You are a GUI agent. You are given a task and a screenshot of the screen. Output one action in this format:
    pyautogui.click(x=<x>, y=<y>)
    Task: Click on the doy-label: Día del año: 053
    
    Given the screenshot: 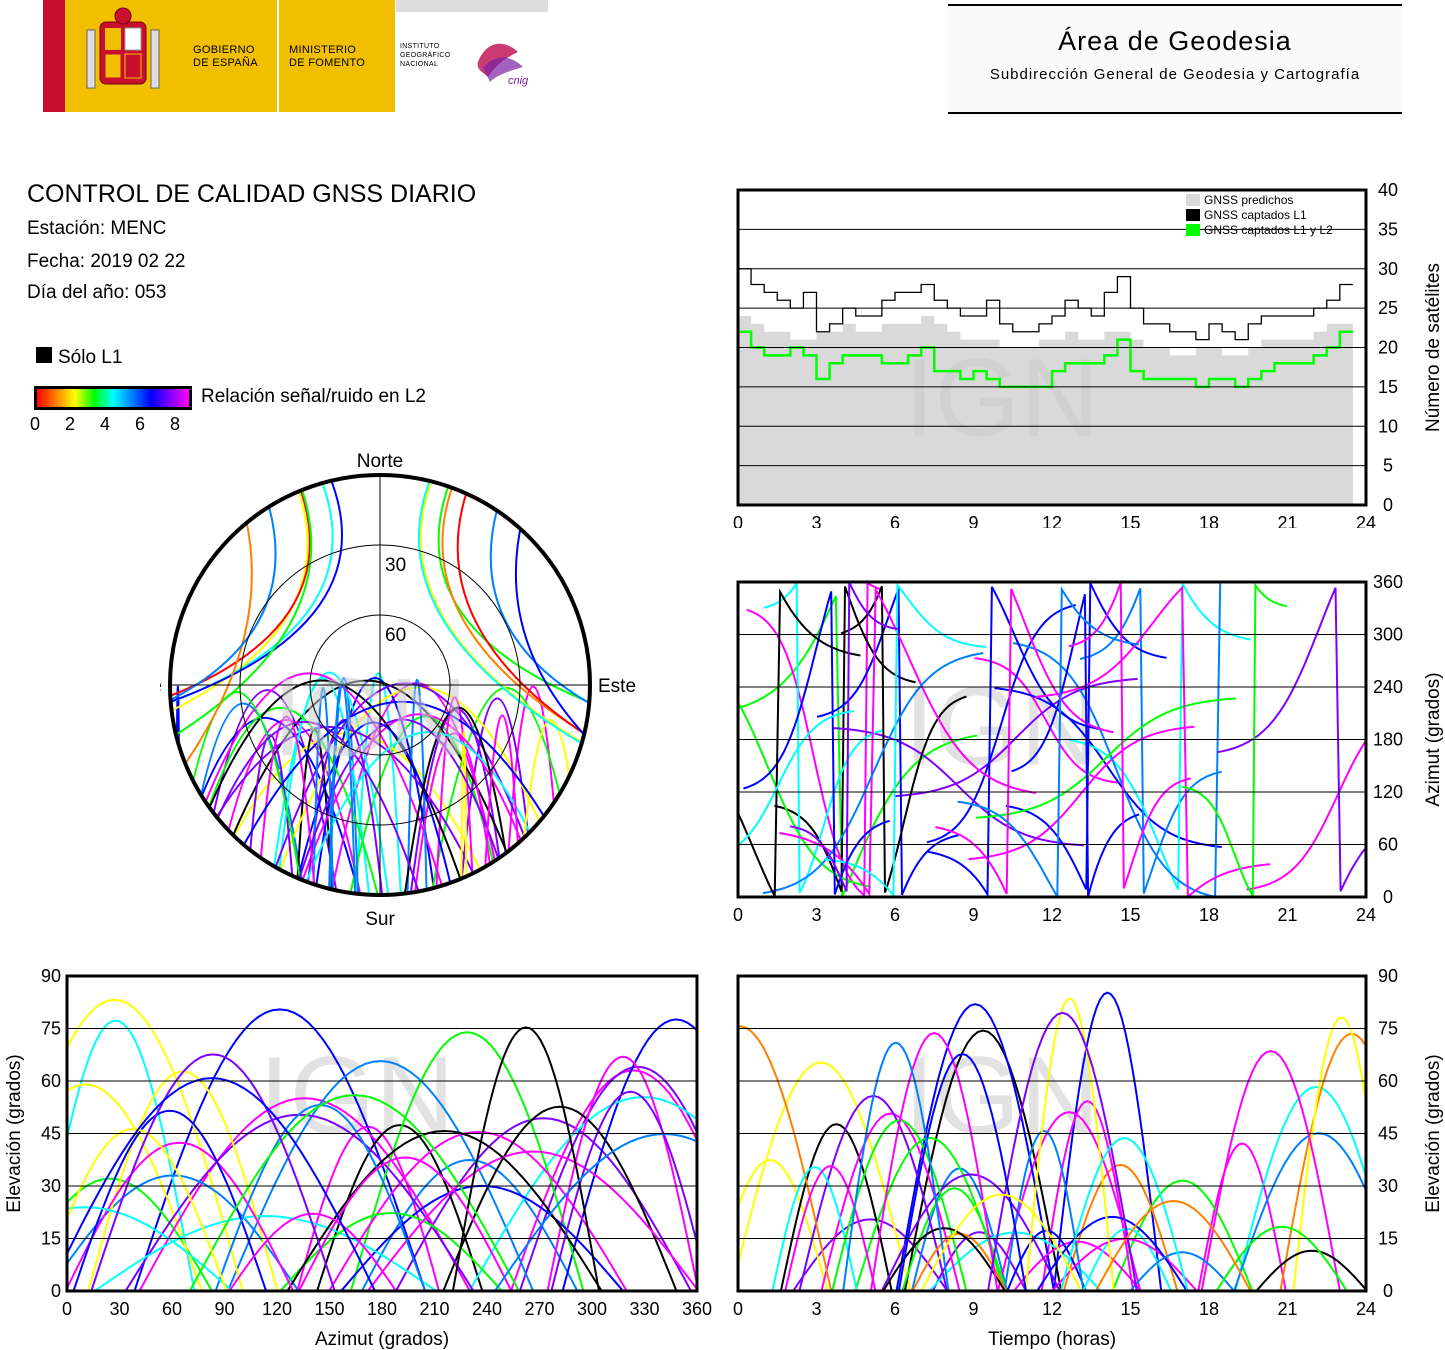 What is the action you would take?
    pyautogui.click(x=97, y=292)
    